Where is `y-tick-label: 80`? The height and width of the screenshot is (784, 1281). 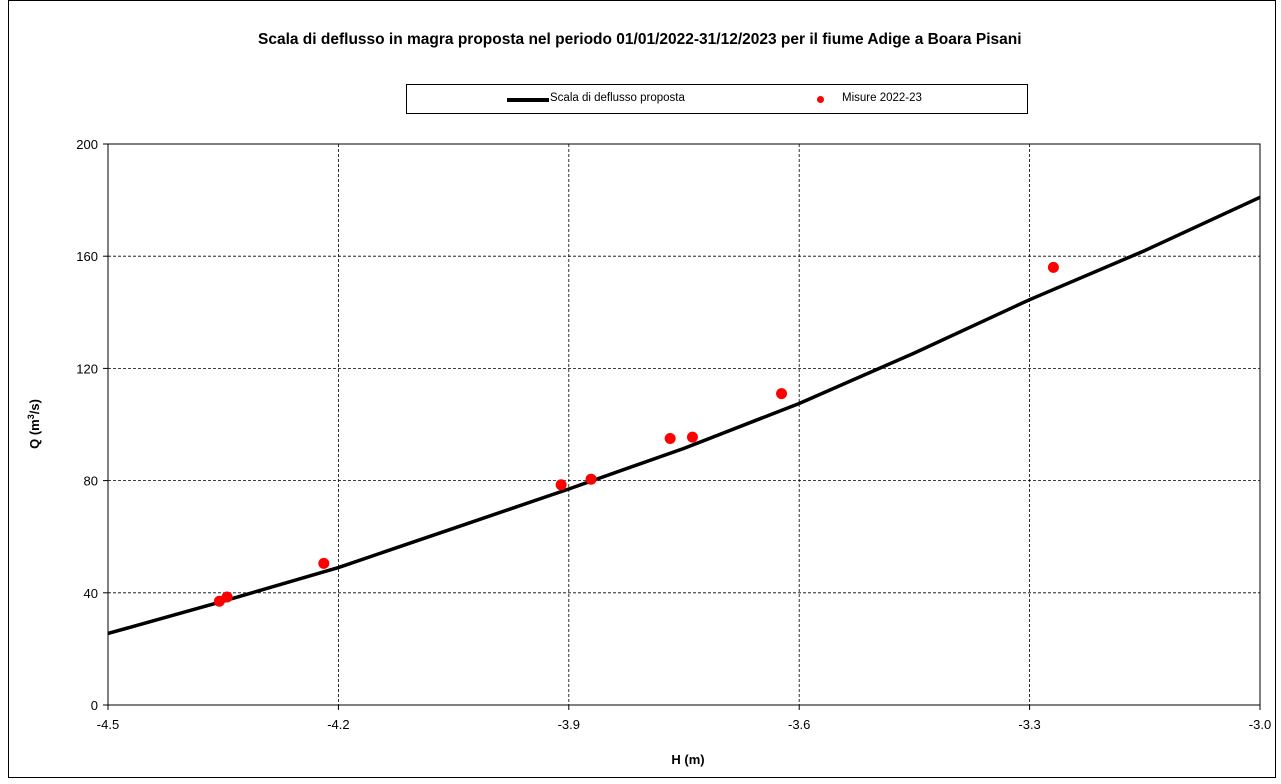
y-tick-label: 80 is located at coordinates (91, 481).